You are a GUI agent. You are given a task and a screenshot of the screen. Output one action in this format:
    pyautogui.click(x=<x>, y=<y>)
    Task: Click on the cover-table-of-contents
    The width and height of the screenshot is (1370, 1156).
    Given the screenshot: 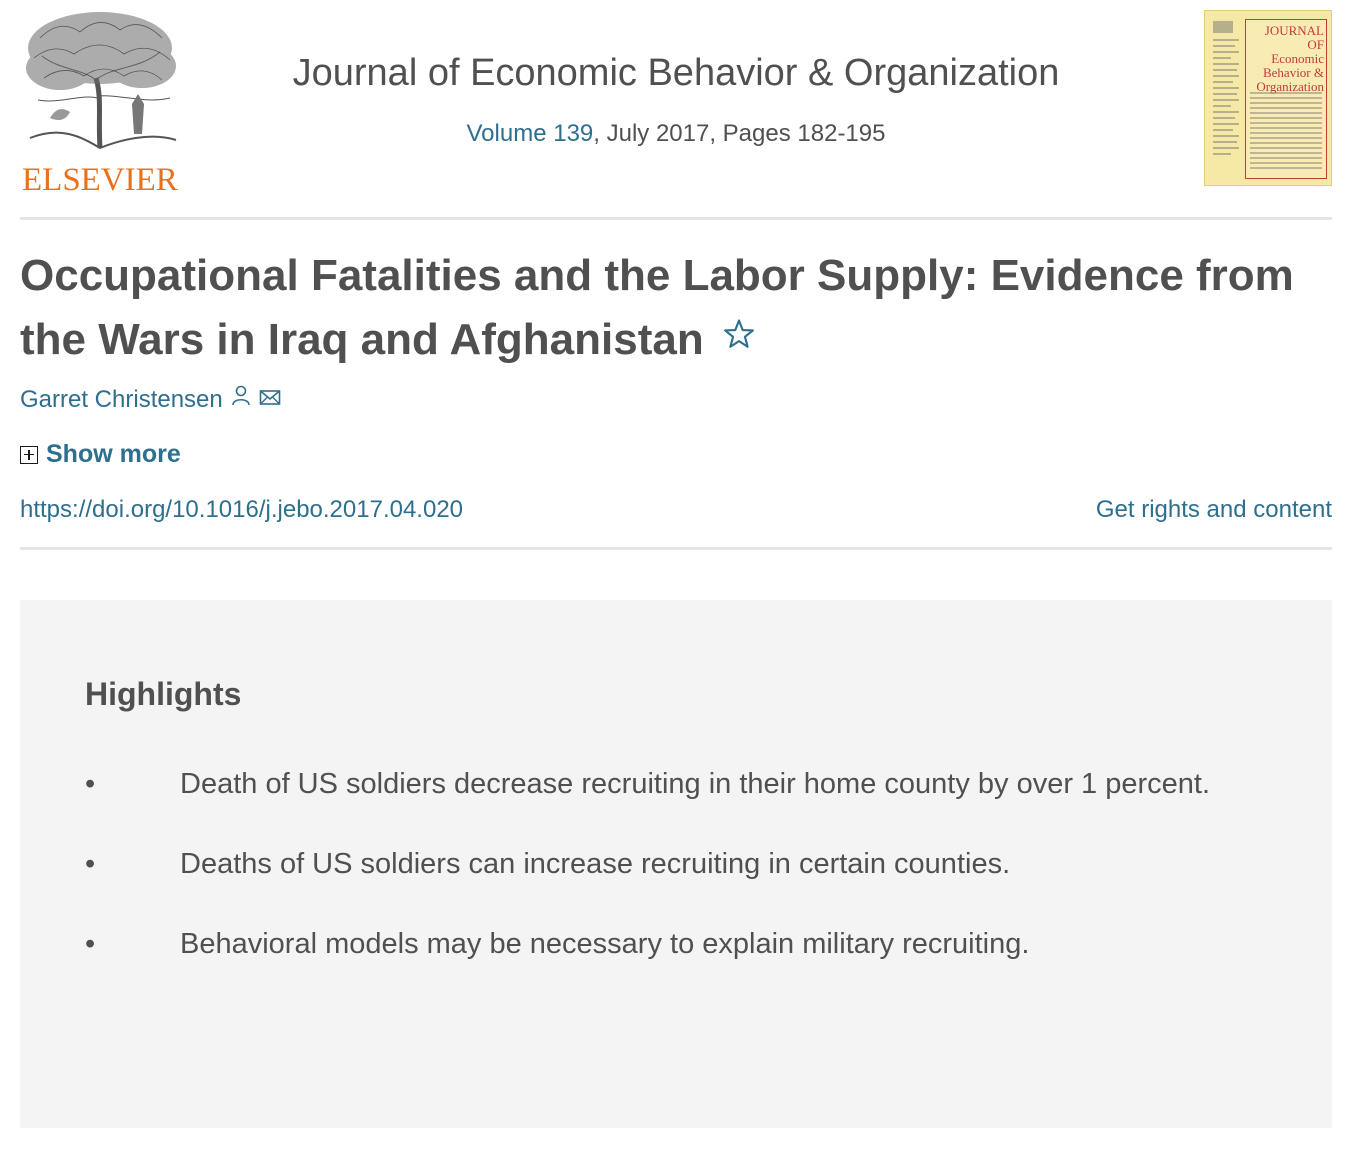 What is the action you would take?
    pyautogui.click(x=1286, y=132)
    